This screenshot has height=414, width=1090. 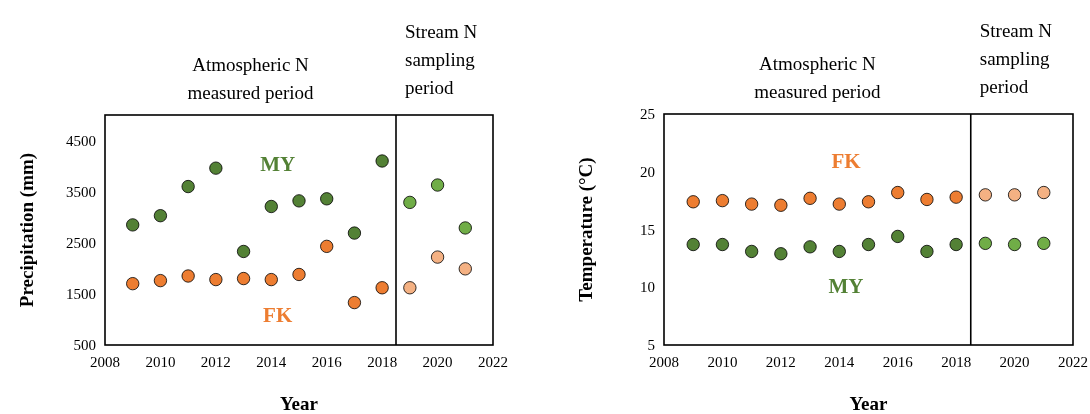 I want to click on y-tick-label: 5, so click(x=651, y=345).